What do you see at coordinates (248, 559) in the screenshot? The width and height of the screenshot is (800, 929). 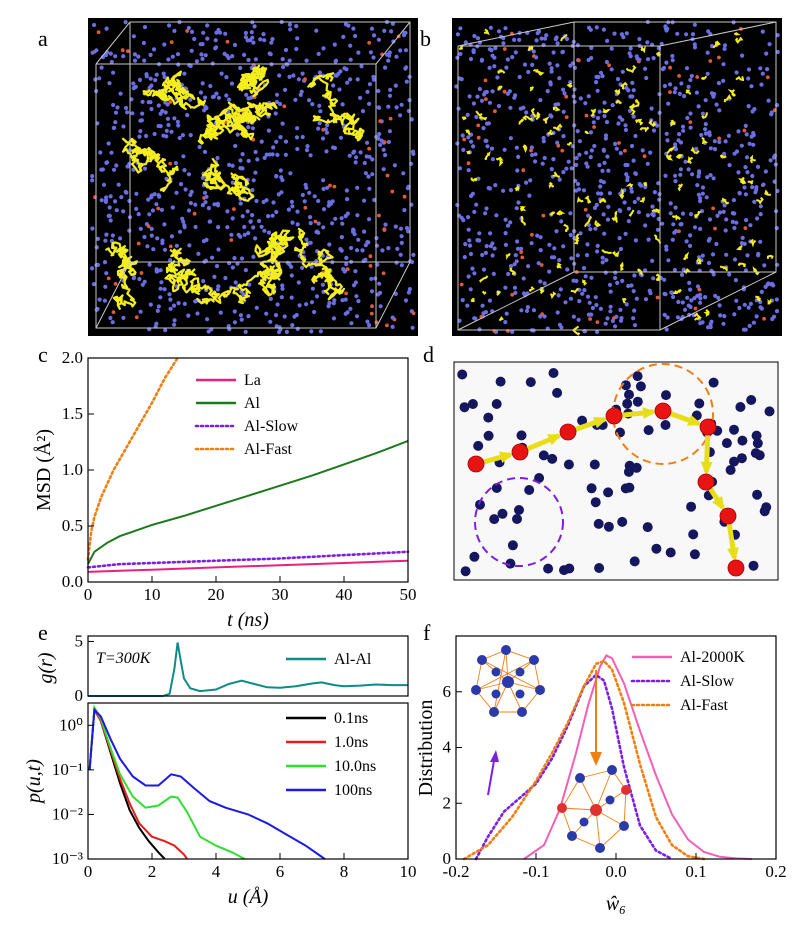 I see `series-line-al-slow` at bounding box center [248, 559].